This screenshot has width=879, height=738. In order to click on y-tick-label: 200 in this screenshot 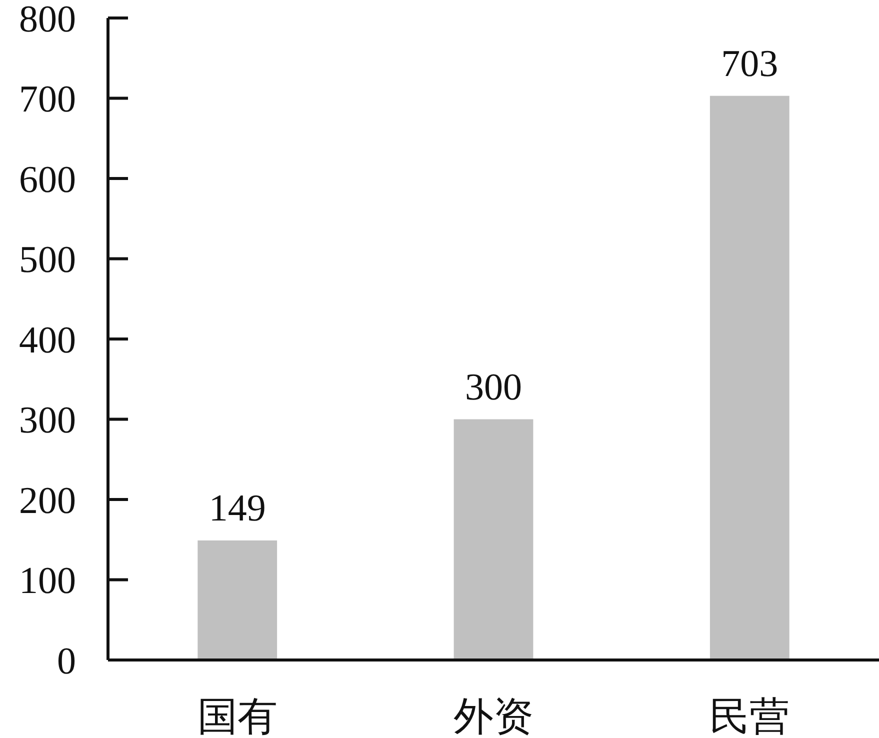, I will do `click(47, 501)`.